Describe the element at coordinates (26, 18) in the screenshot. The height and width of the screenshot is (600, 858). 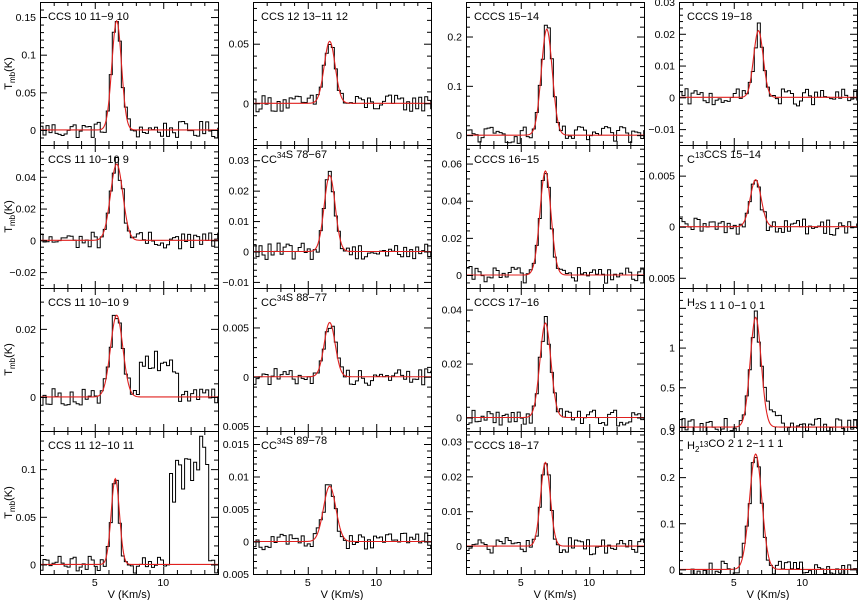
I see `y-tick-label: 0.15` at that location.